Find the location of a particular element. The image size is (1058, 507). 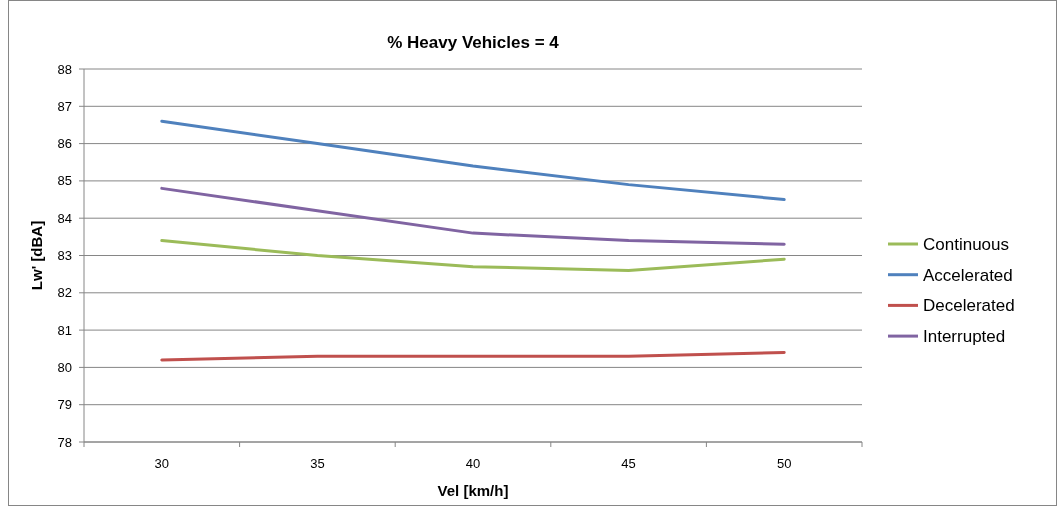

x-tick-label: 50 is located at coordinates (784, 463).